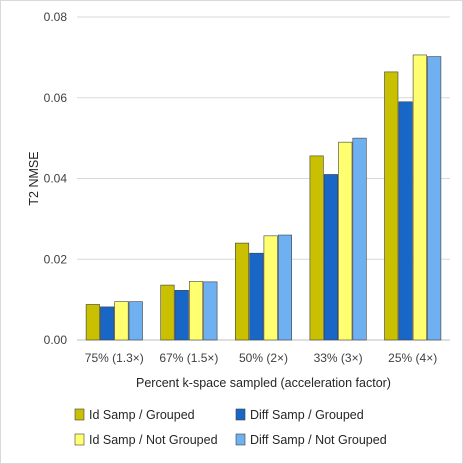  Describe the element at coordinates (114, 358) in the screenshot. I see `x-tick-label: 75% (1.3×)` at that location.